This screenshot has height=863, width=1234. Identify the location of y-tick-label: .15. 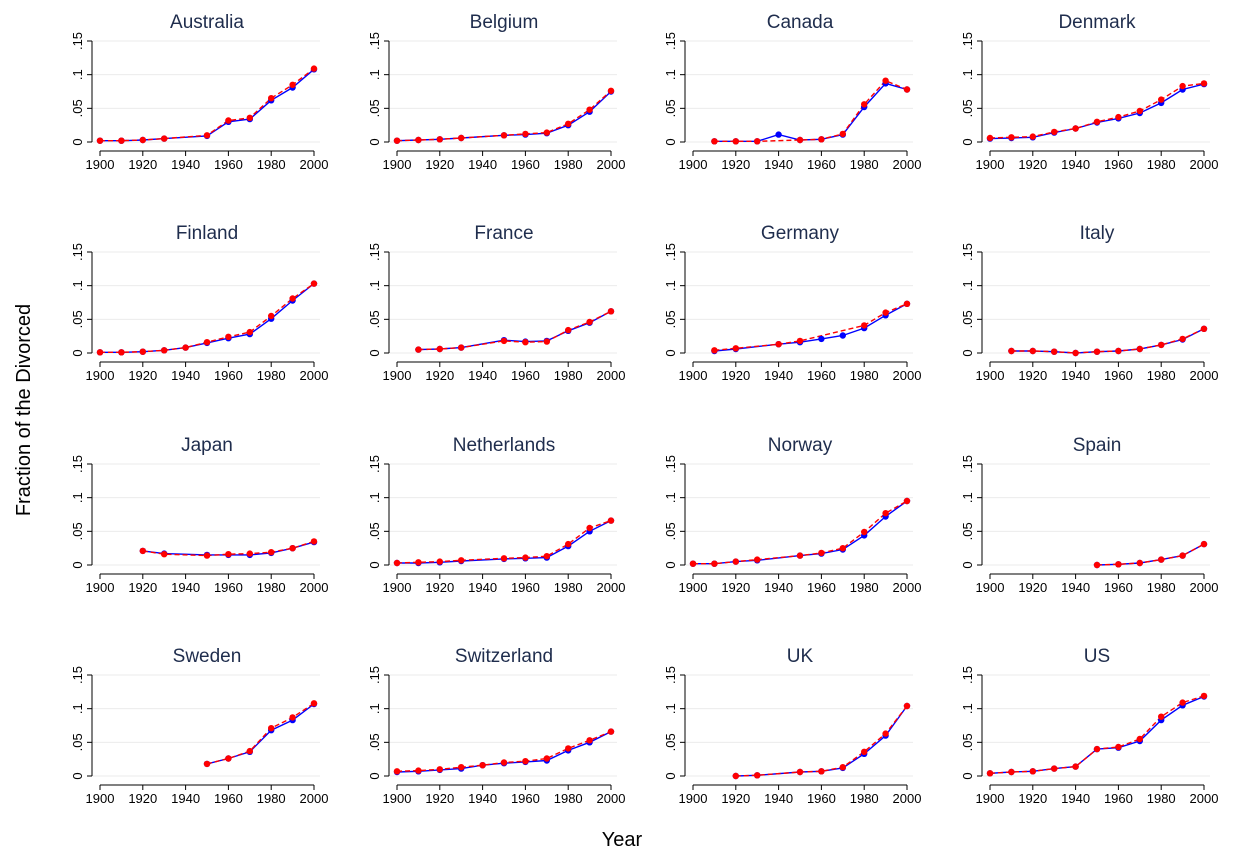
(967, 464).